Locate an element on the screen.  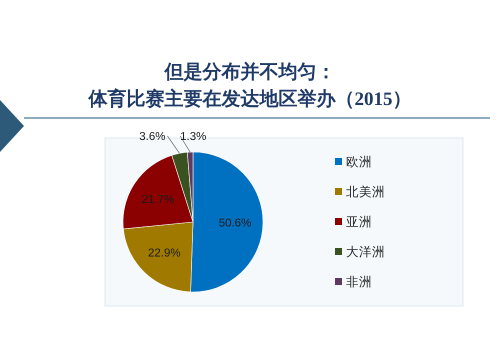
data-label: 50.6% is located at coordinates (235, 224).